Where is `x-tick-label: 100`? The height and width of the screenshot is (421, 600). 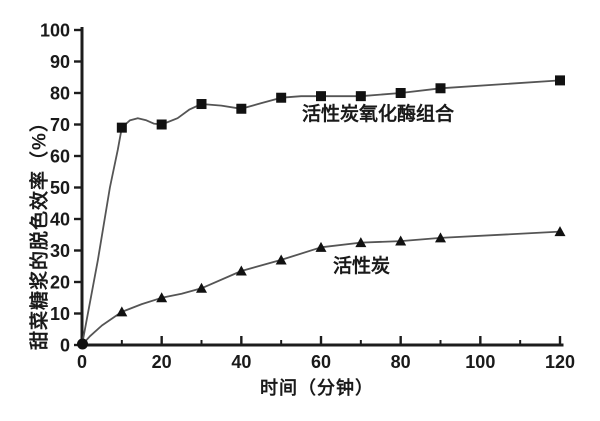 x-tick-label: 100 is located at coordinates (480, 362).